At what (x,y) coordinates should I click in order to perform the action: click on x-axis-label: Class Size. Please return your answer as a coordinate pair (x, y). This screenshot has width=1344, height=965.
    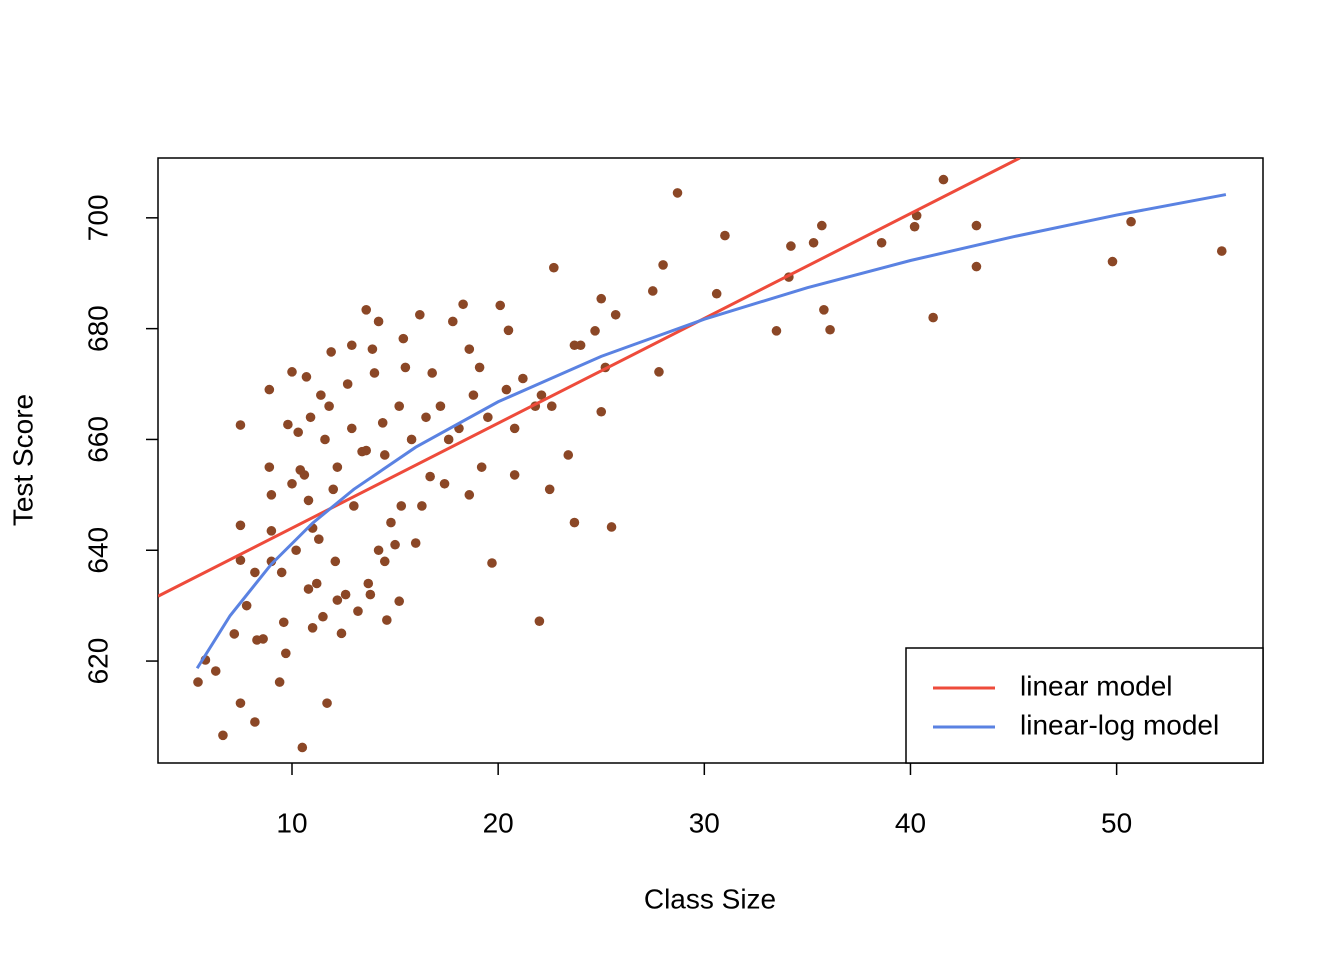
    Looking at the image, I should click on (710, 898).